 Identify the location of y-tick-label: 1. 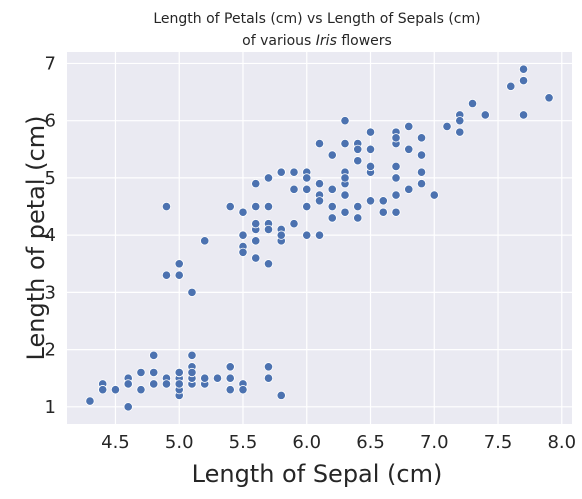
(50, 407).